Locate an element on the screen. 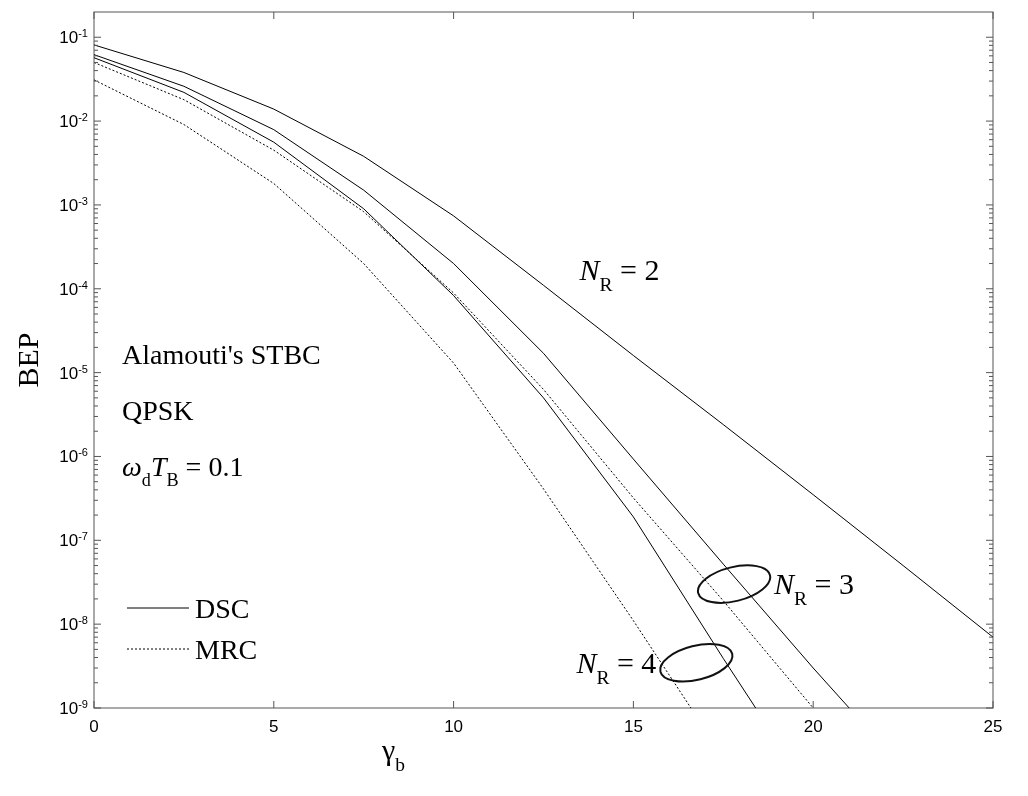 Image resolution: width=1028 pixels, height=796 pixels. annotation: N$_{R}$ = 3 is located at coordinates (814, 588).